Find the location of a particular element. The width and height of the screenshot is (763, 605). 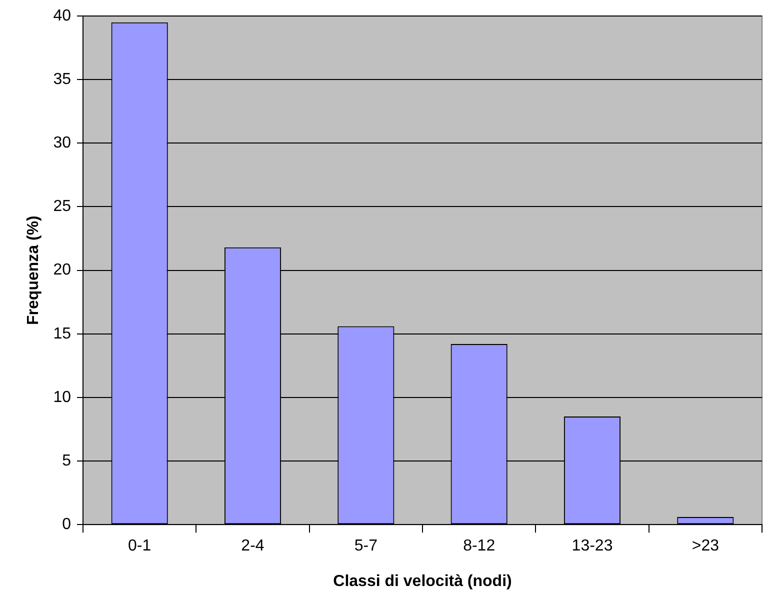

y-tick-label: 20 is located at coordinates (62, 270).